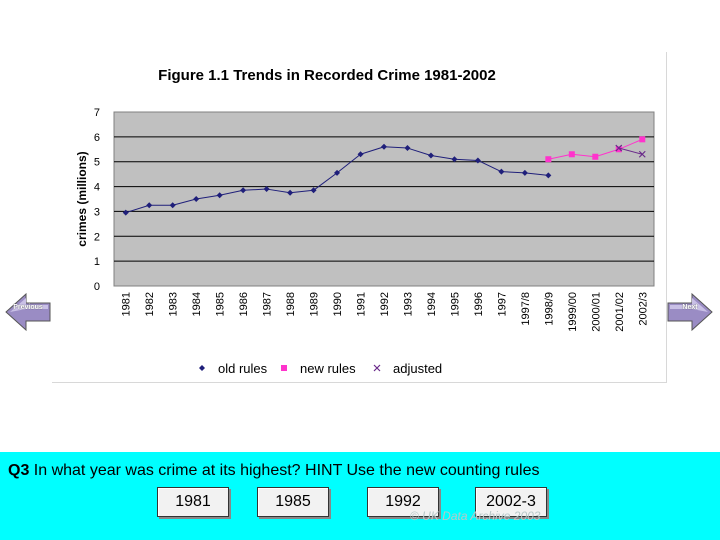  What do you see at coordinates (362, 304) in the screenshot?
I see `x-tick-label: 1991` at bounding box center [362, 304].